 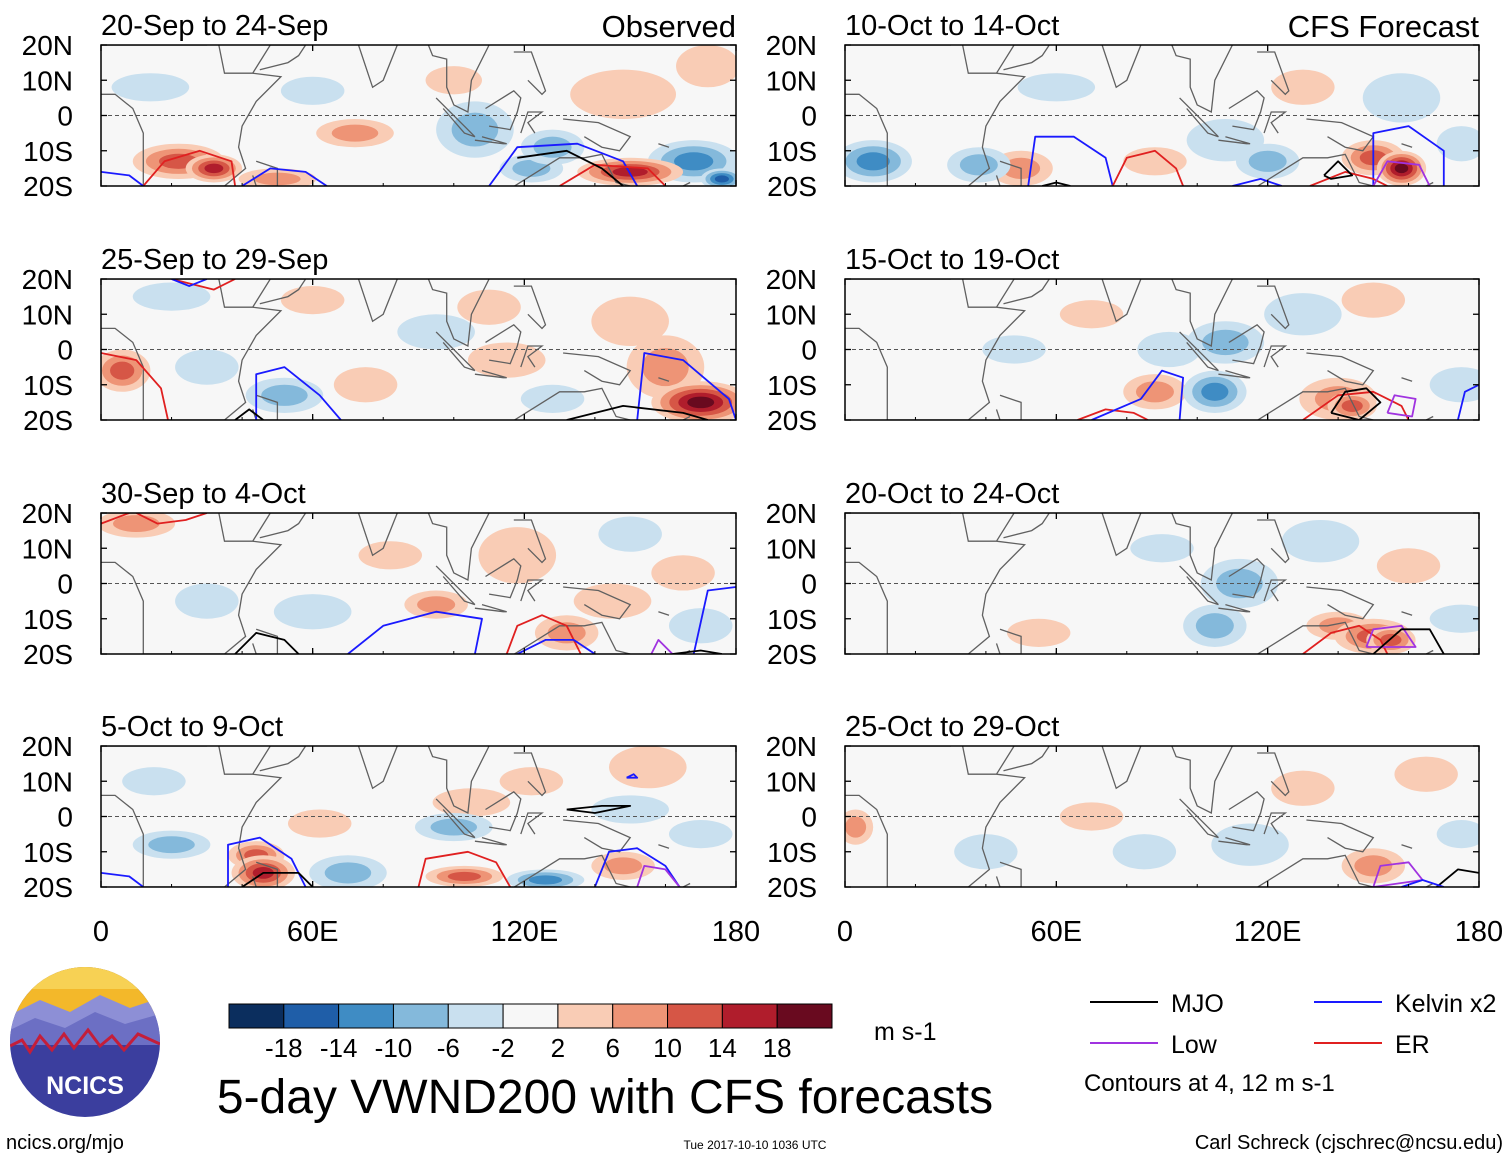 What do you see at coordinates (530, 1033) in the screenshot?
I see `colorbar: -18 -14 -10 -6 -2 2 6 10 14 18` at bounding box center [530, 1033].